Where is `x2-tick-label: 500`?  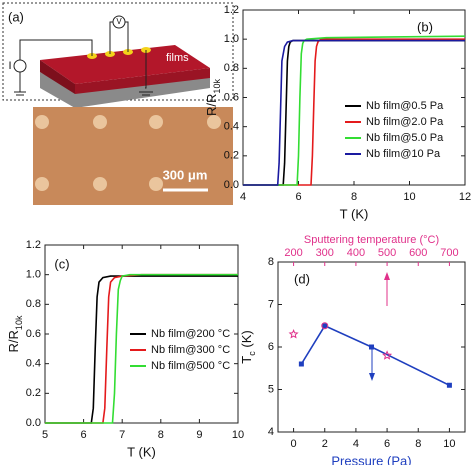 x2-tick-label: 500 is located at coordinates (387, 253).